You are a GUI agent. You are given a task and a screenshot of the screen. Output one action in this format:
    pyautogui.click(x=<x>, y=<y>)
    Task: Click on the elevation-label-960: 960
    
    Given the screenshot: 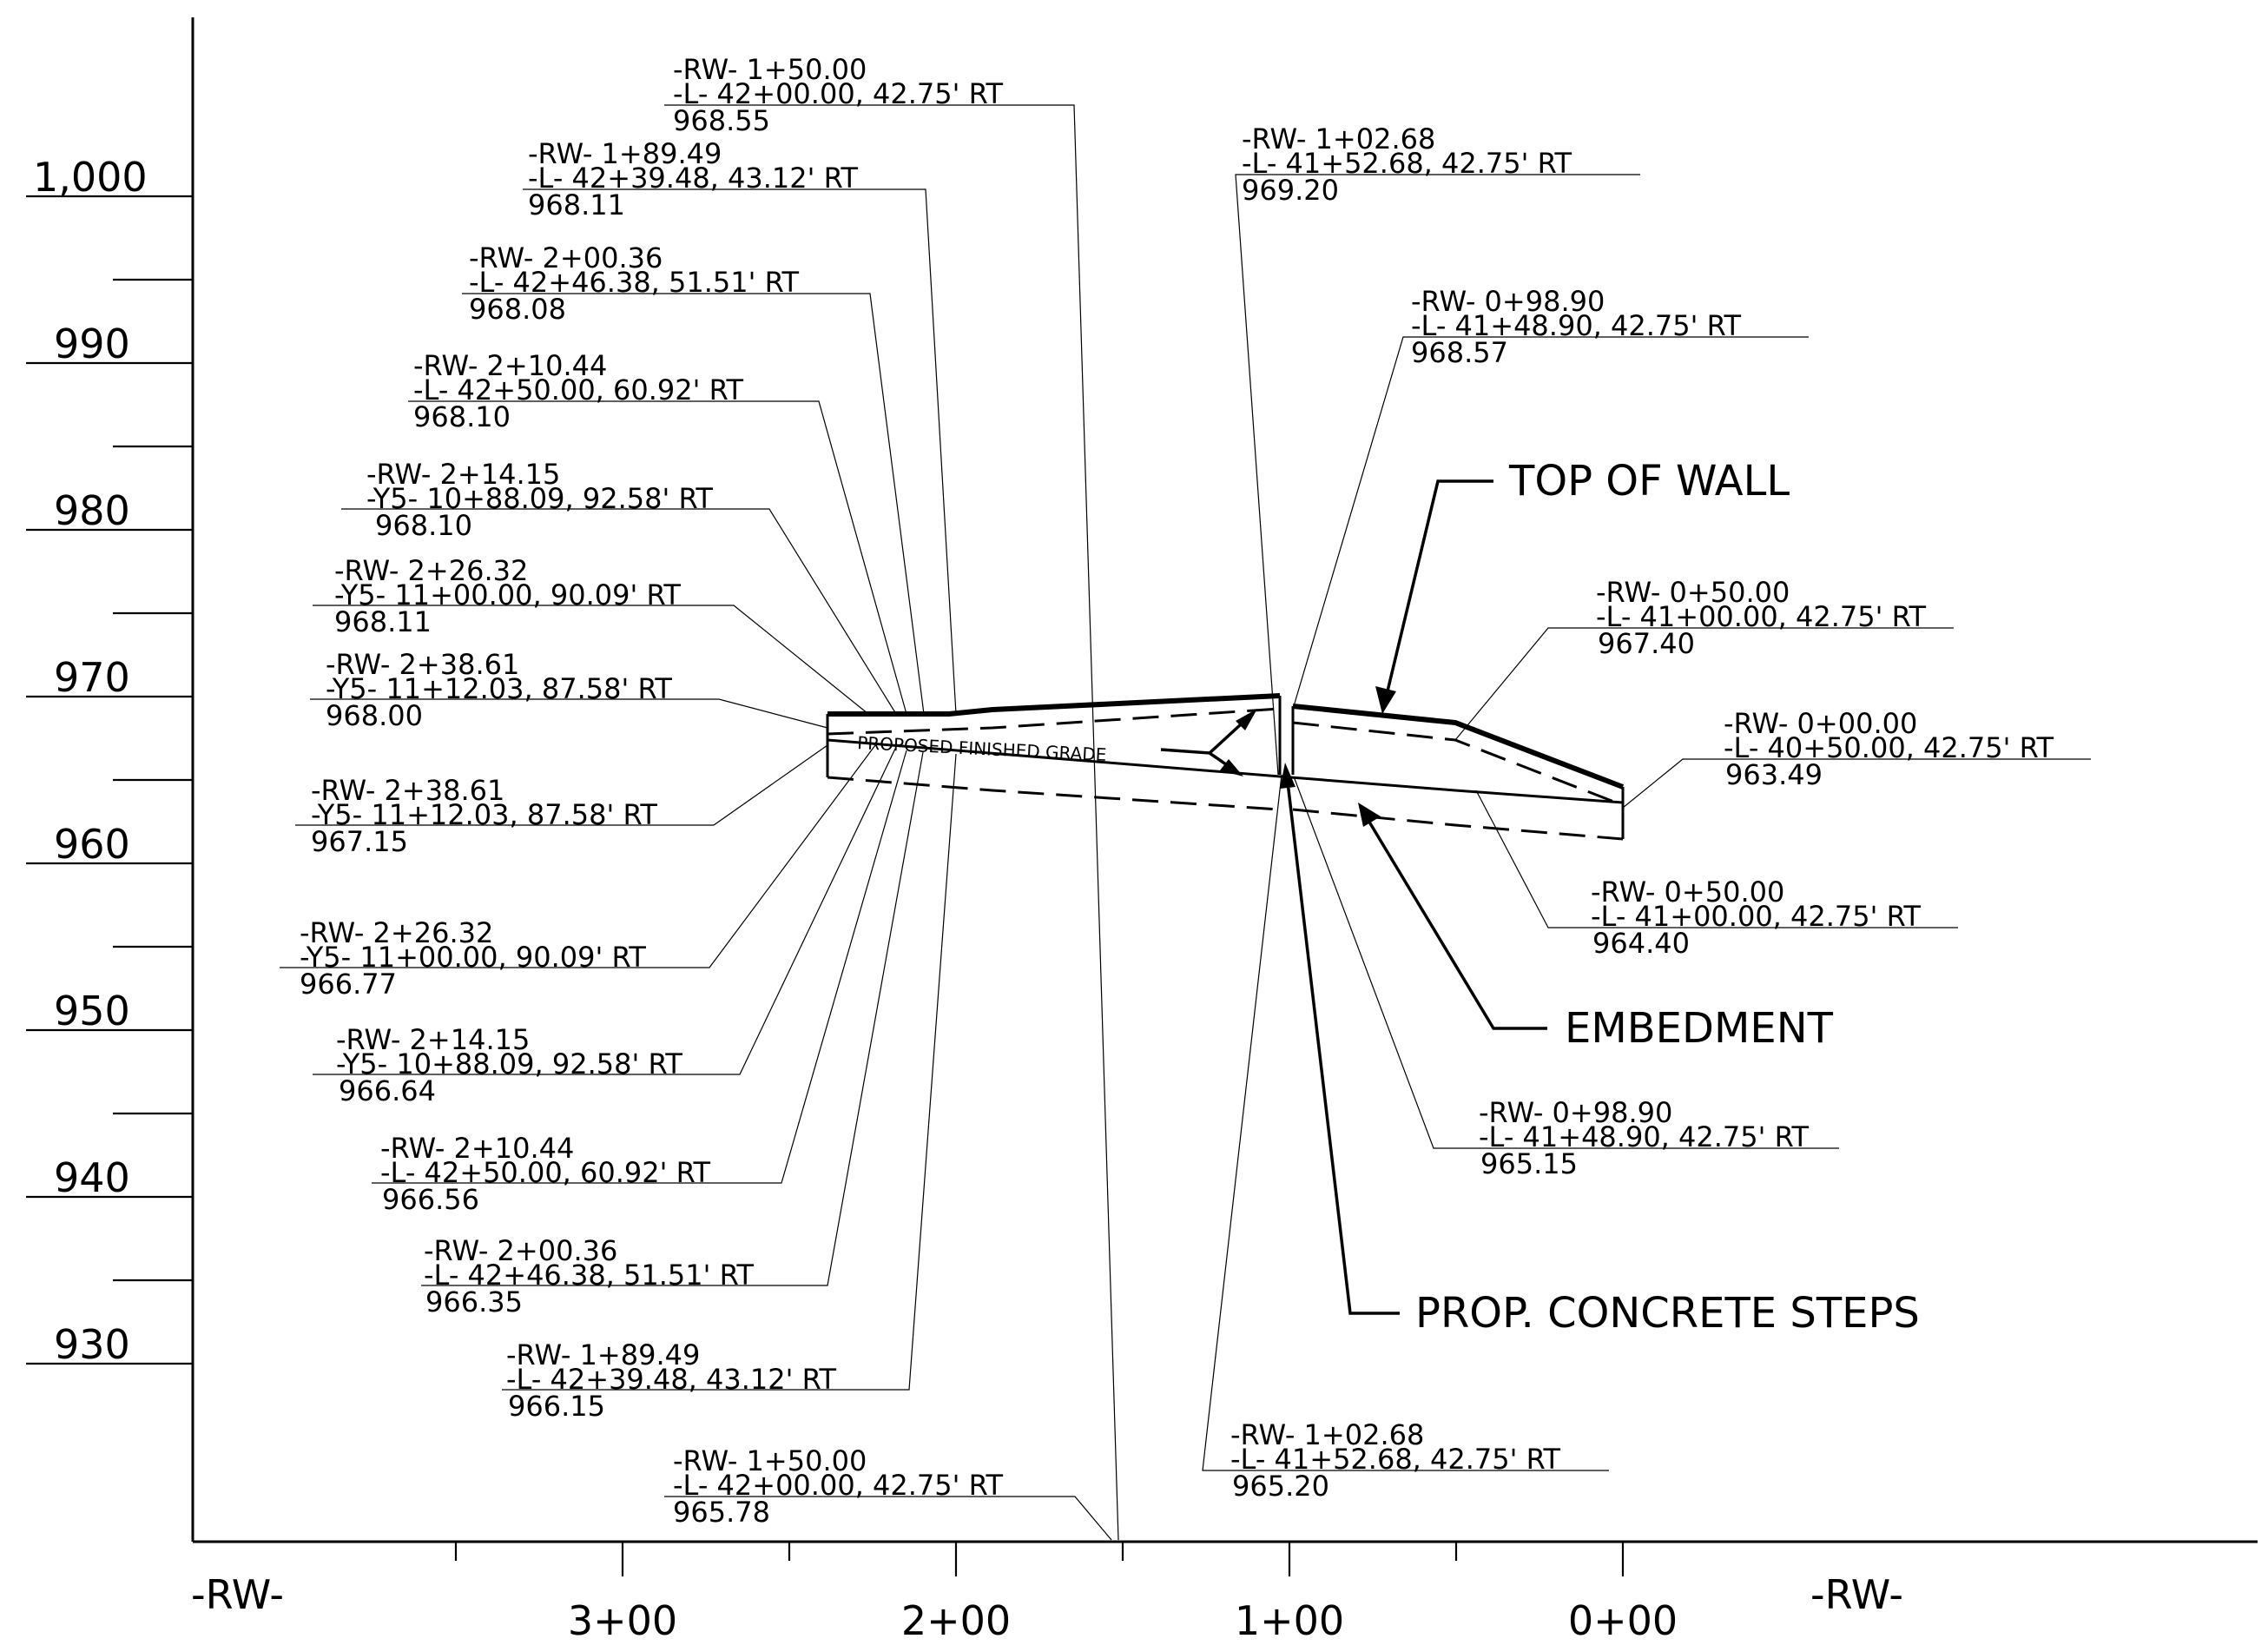 What is the action you would take?
    pyautogui.click(x=92, y=844)
    